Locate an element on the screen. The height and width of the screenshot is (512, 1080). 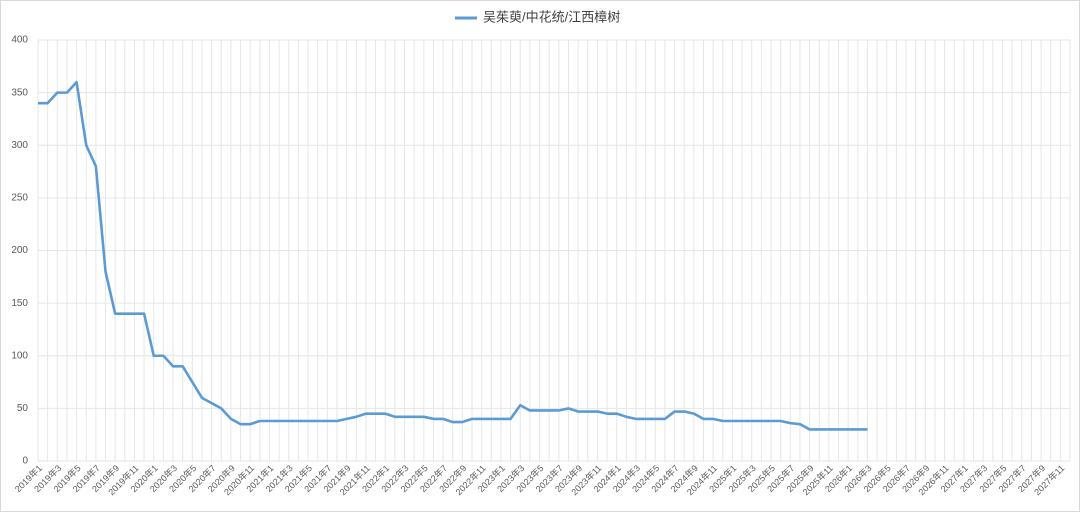
y-tick-label: 200 is located at coordinates (19, 250).